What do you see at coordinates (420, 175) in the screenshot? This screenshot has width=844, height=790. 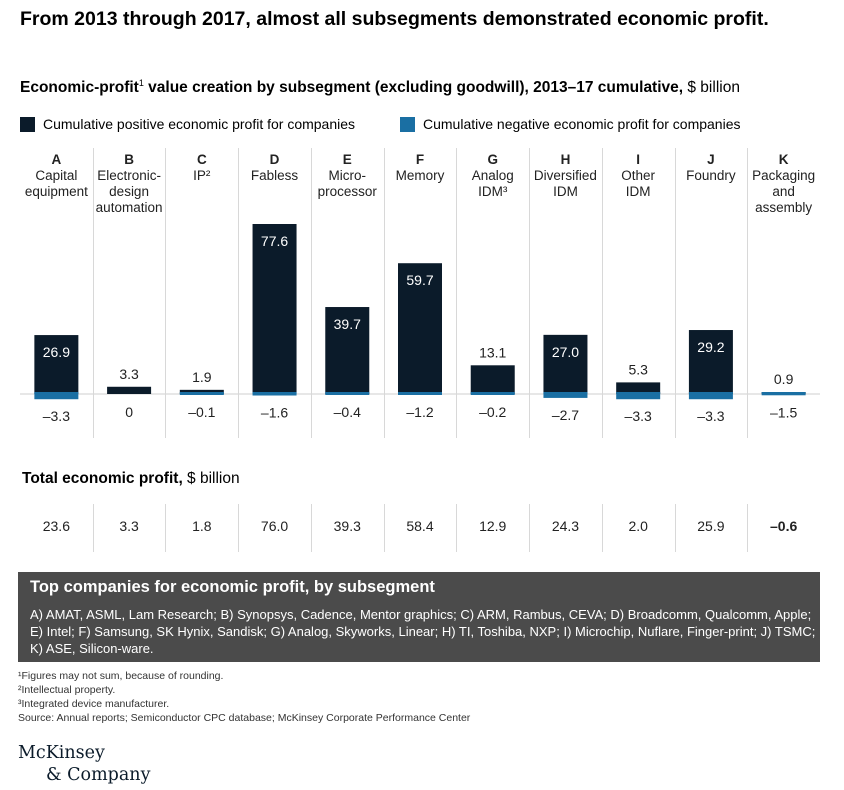 I see `category-name-line: Memory` at bounding box center [420, 175].